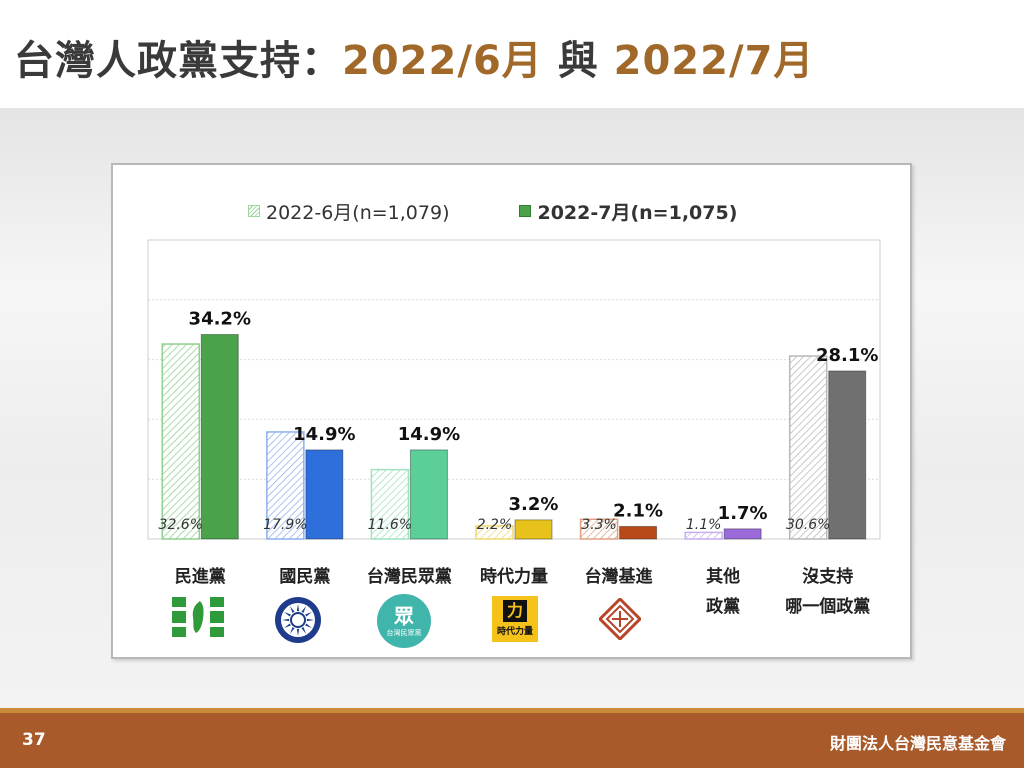 This screenshot has height=768, width=1024. Describe the element at coordinates (637, 212) in the screenshot. I see `legend-label-jul: 2022-7月(n=1,075)` at that location.